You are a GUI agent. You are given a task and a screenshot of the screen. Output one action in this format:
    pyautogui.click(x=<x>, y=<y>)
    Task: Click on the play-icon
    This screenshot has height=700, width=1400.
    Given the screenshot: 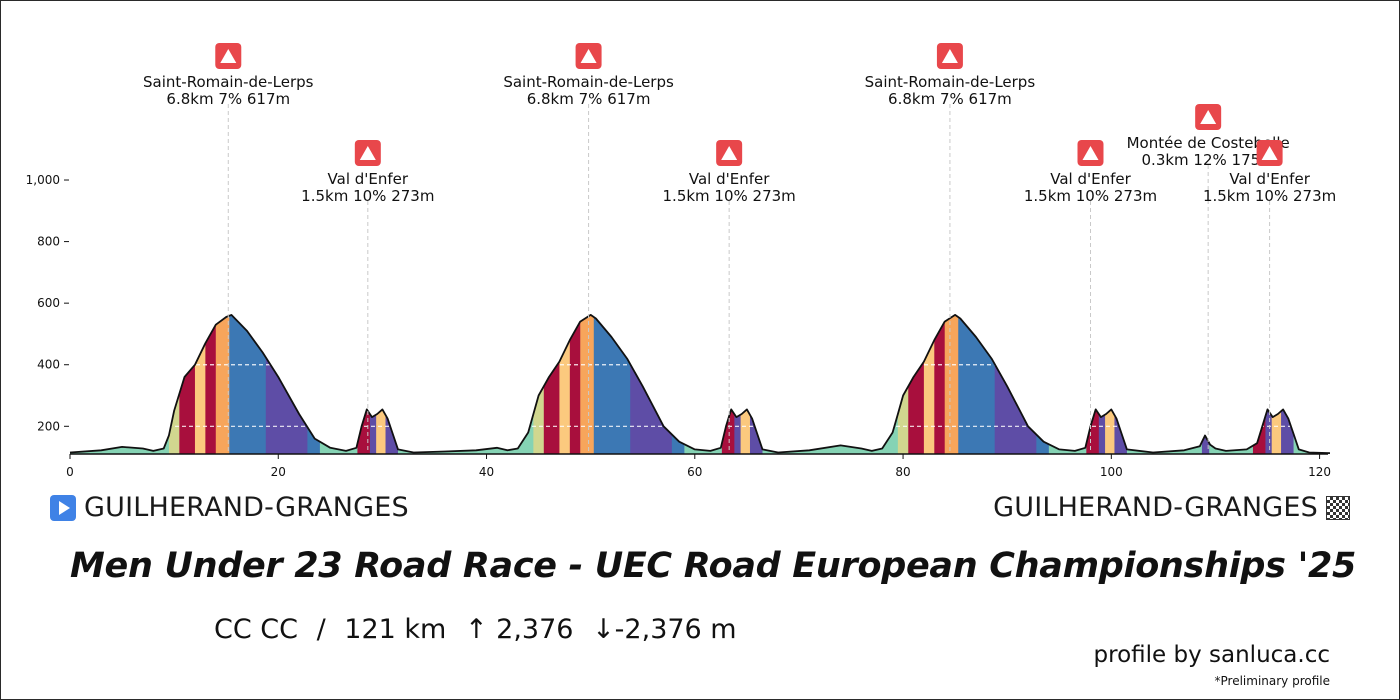 What is the action you would take?
    pyautogui.click(x=63, y=507)
    